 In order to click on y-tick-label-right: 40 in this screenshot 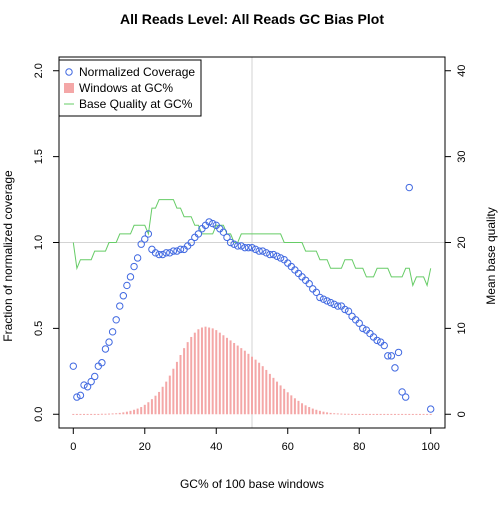, I will do `click(462, 71)`.